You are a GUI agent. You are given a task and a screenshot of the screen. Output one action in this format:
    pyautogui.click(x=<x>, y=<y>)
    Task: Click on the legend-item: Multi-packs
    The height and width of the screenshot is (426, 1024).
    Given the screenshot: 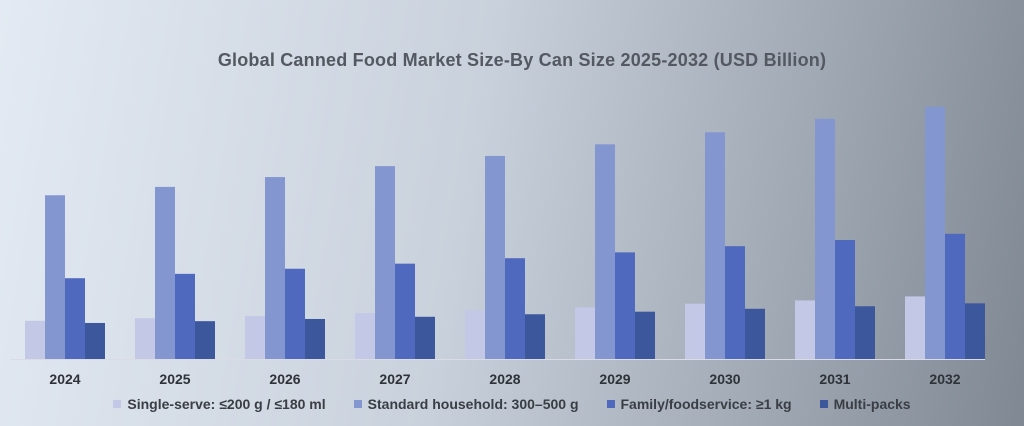 What is the action you would take?
    pyautogui.click(x=865, y=404)
    